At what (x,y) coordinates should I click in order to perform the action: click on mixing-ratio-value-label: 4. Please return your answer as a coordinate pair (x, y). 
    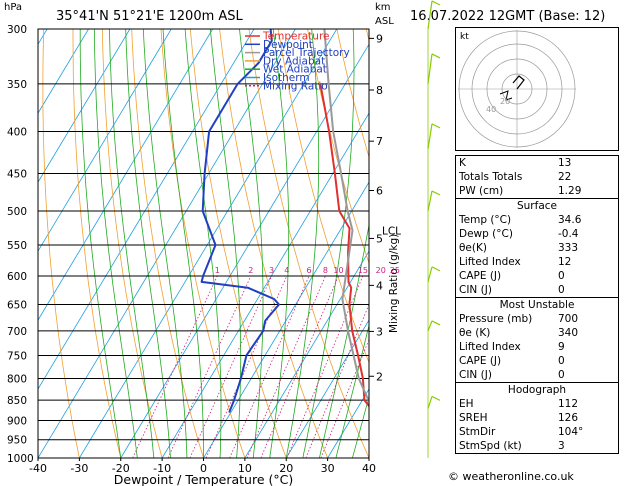
    Looking at the image, I should click on (286, 270).